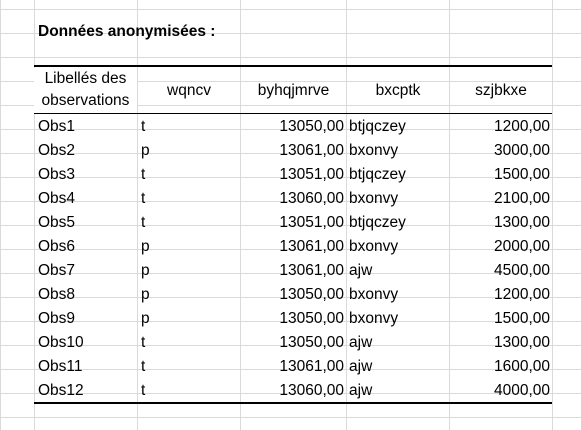  I want to click on header-label-cell: Libellés des observations, so click(85, 90).